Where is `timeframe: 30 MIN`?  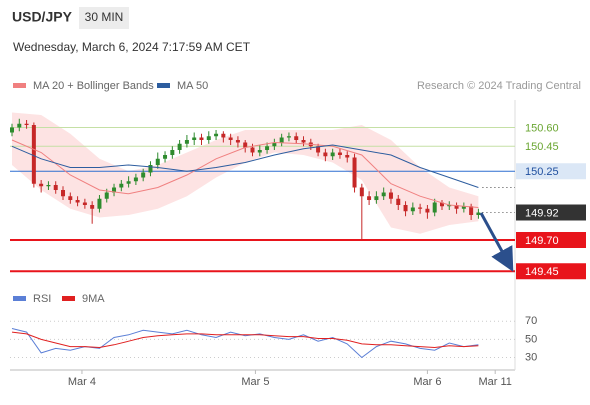
timeframe: 30 MIN is located at coordinates (104, 17).